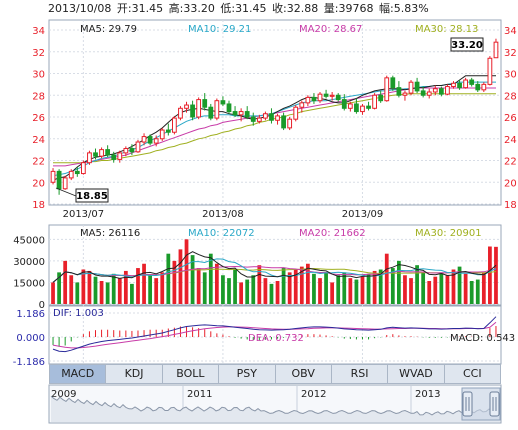 This screenshot has height=430, width=518. I want to click on macd-legend-macd: MACD: 0.543, so click(482, 338).